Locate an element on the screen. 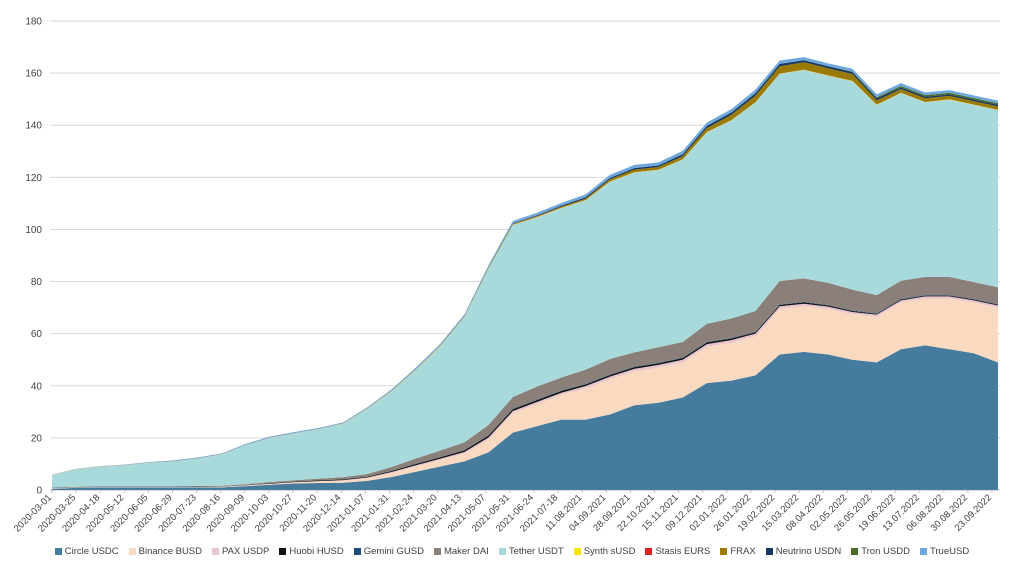 This screenshot has height=573, width=1024. y-axis: 0 20 40 60 80 100 120 140 160 180 is located at coordinates (33, 257).